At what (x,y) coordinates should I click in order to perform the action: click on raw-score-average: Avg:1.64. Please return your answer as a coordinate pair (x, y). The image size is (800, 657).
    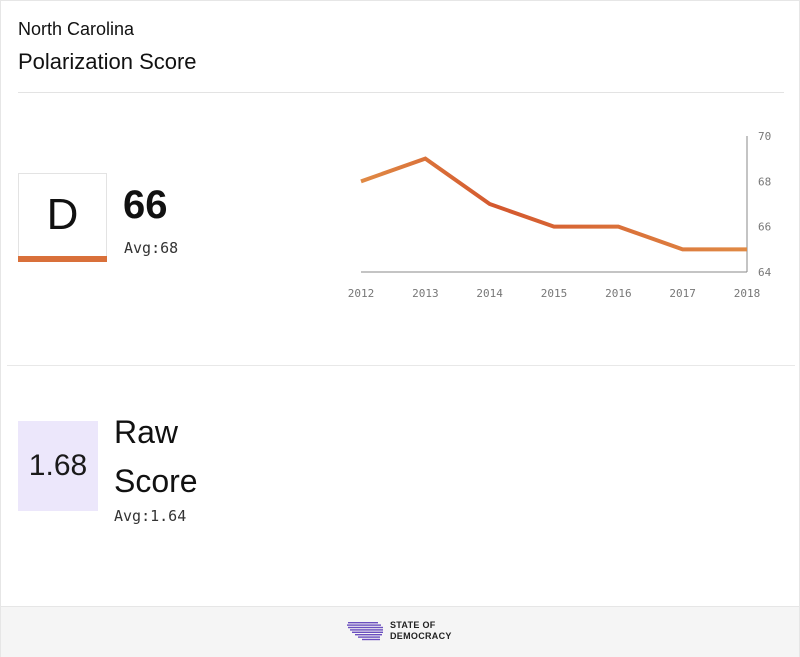
    Looking at the image, I should click on (150, 516).